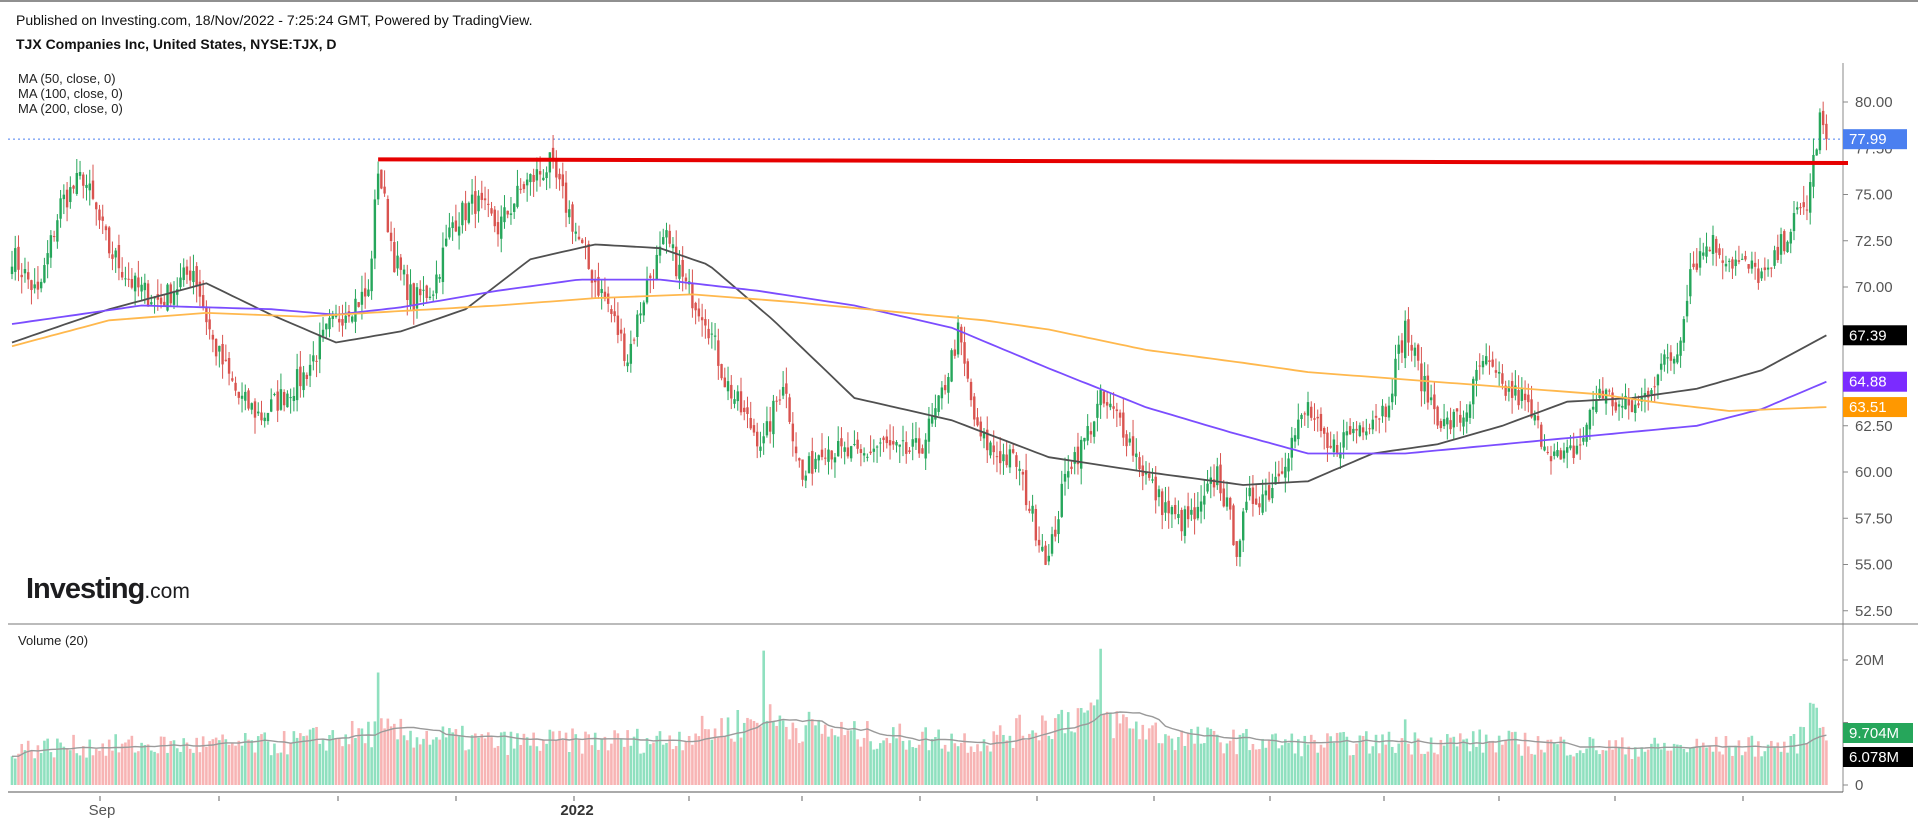 The width and height of the screenshot is (1918, 825). Describe the element at coordinates (167, 591) in the screenshot. I see `logo-suffix: .com` at that location.